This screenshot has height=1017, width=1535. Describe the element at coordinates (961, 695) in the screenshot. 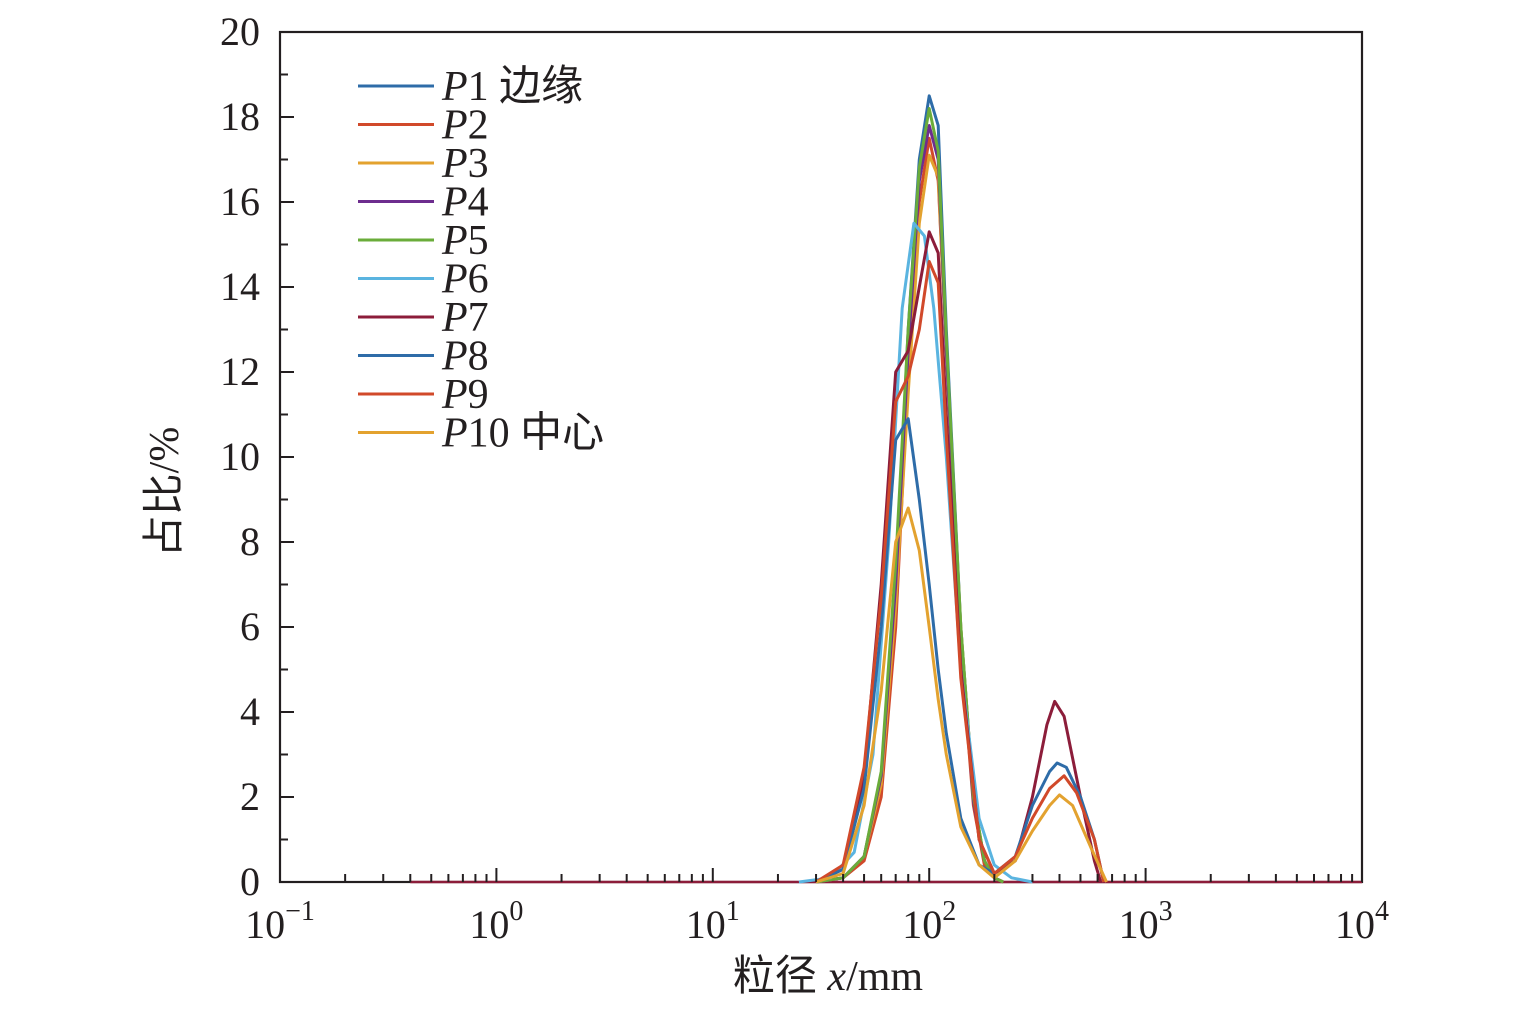

I see `series-line-p10` at that location.